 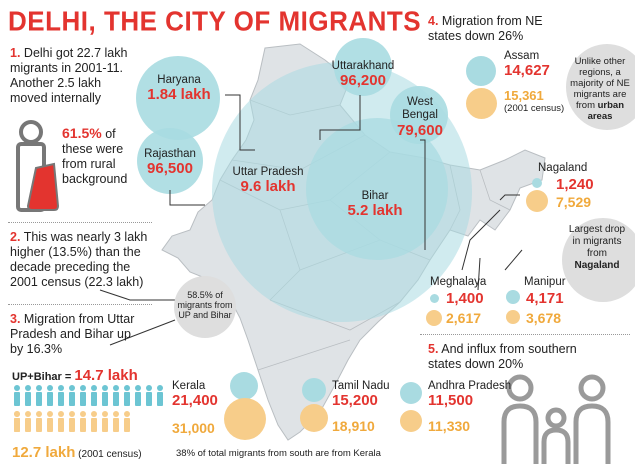 What do you see at coordinates (434, 298) in the screenshot?
I see `meghalaya-circle` at bounding box center [434, 298].